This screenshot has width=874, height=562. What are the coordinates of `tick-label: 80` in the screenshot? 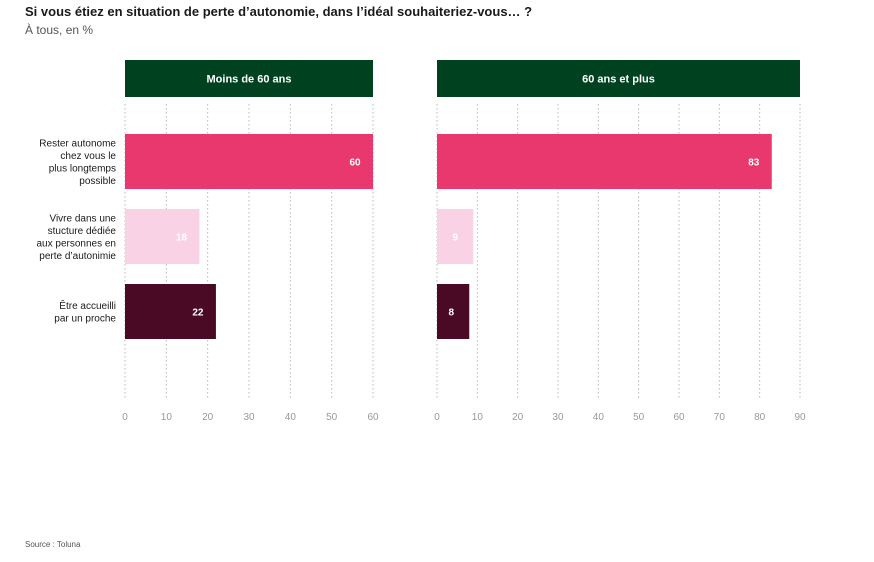 It's located at (760, 417).